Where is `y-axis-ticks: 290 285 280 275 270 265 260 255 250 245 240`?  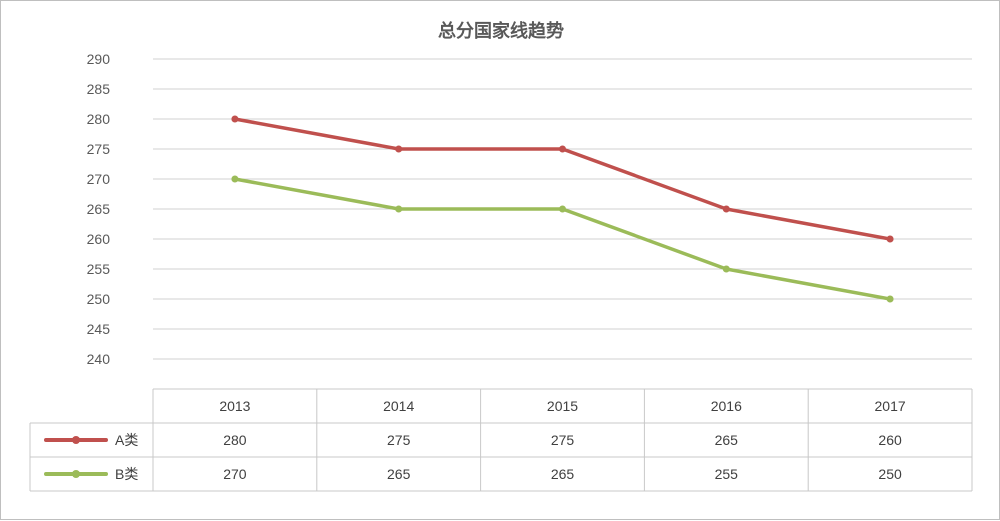
y-axis-ticks: 290 285 280 275 270 265 260 255 250 245 240 is located at coordinates (99, 209).